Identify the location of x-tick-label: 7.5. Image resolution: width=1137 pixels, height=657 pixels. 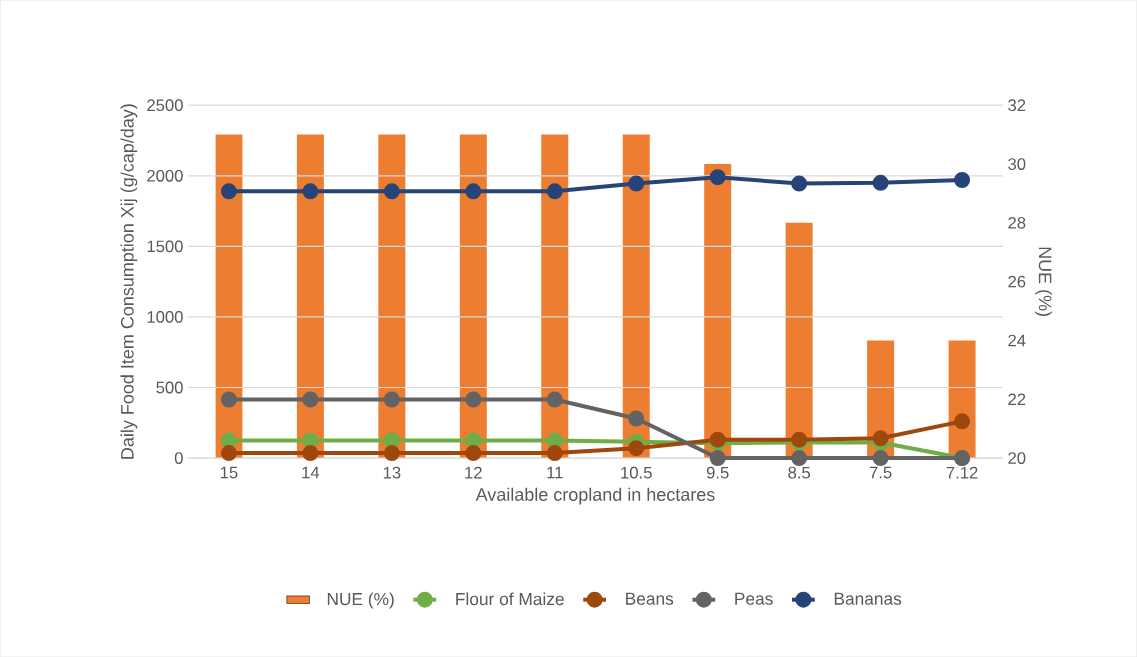
(880, 472).